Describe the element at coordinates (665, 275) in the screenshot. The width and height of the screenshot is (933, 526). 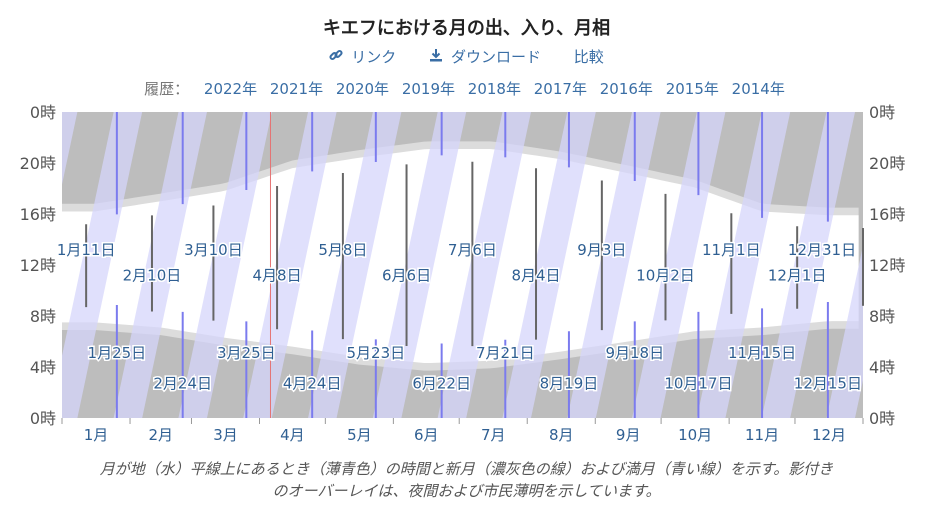
I see `new-moon-label: 10月2日` at that location.